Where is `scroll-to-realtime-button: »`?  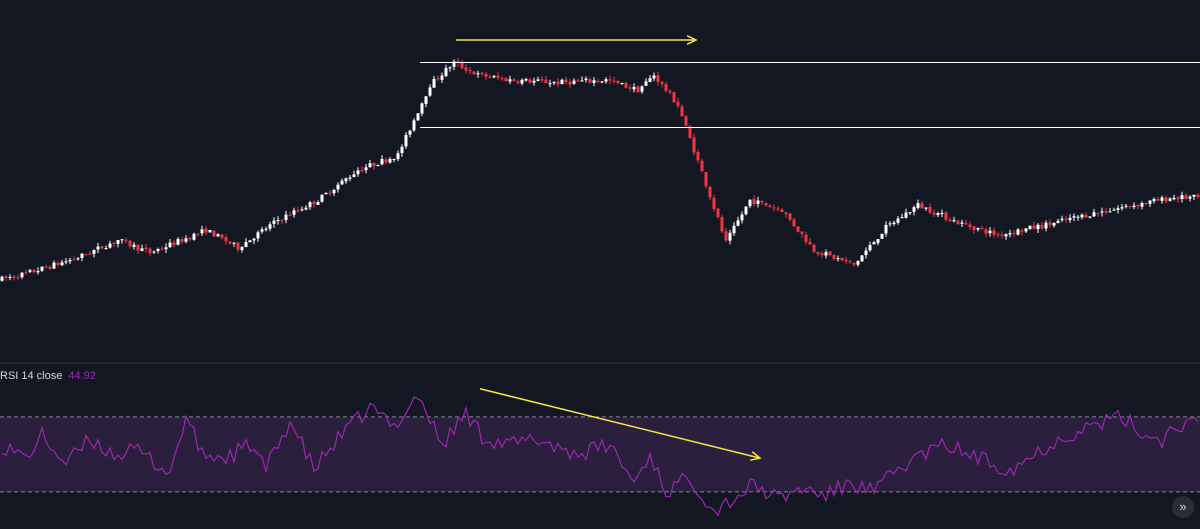 scroll-to-realtime-button: » is located at coordinates (1183, 507).